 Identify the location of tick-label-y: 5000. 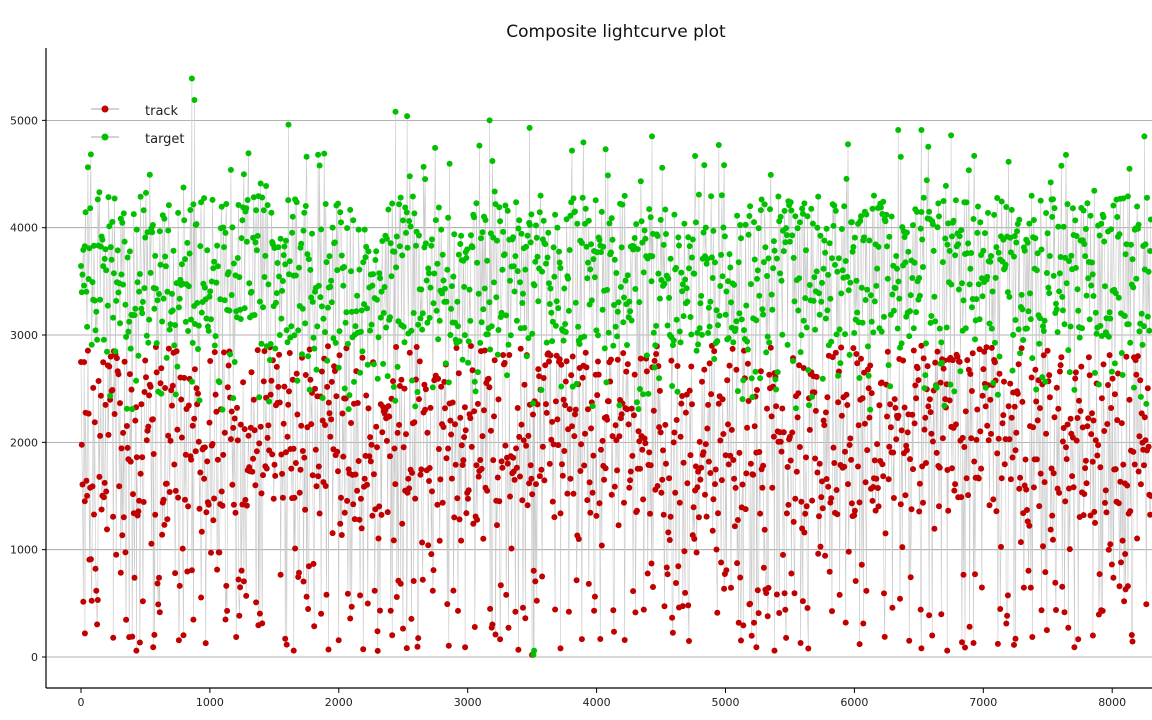
(24, 120).